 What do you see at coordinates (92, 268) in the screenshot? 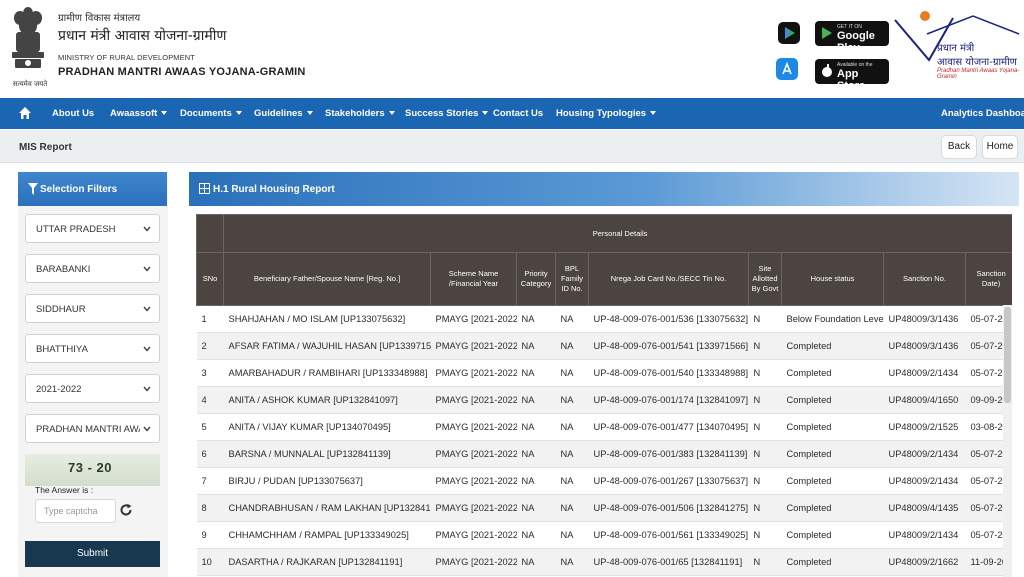
I see `district-select: BARABANKI` at bounding box center [92, 268].